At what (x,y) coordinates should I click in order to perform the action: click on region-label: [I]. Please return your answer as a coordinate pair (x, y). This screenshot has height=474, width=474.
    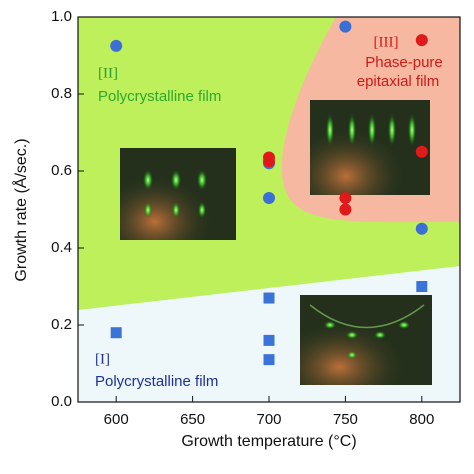
    Looking at the image, I should click on (102, 359).